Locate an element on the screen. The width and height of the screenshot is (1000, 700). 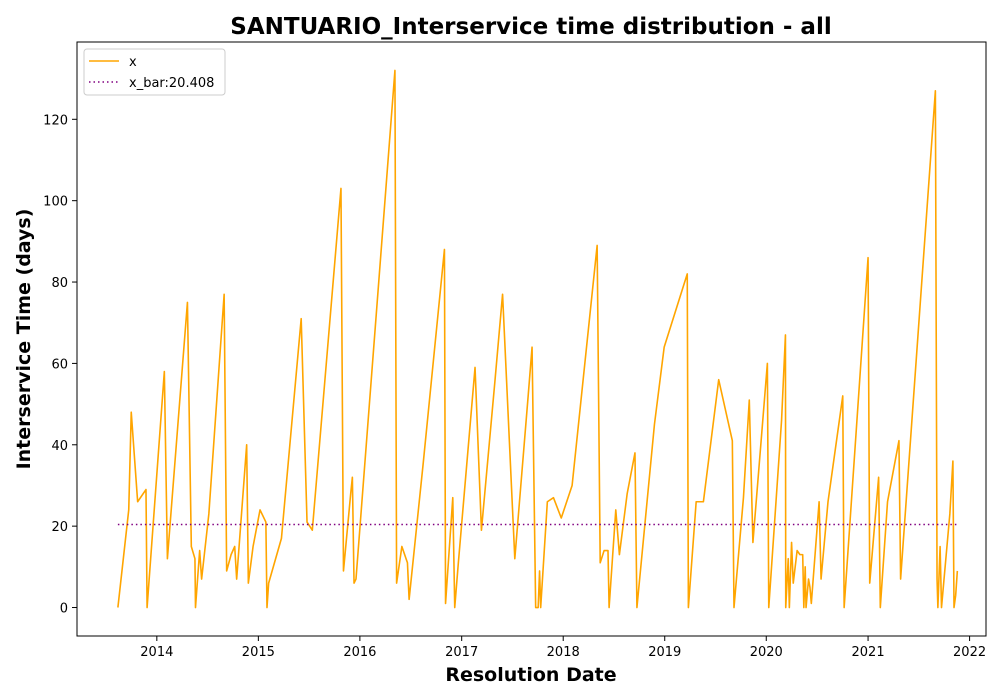
legend-box is located at coordinates (154, 72).